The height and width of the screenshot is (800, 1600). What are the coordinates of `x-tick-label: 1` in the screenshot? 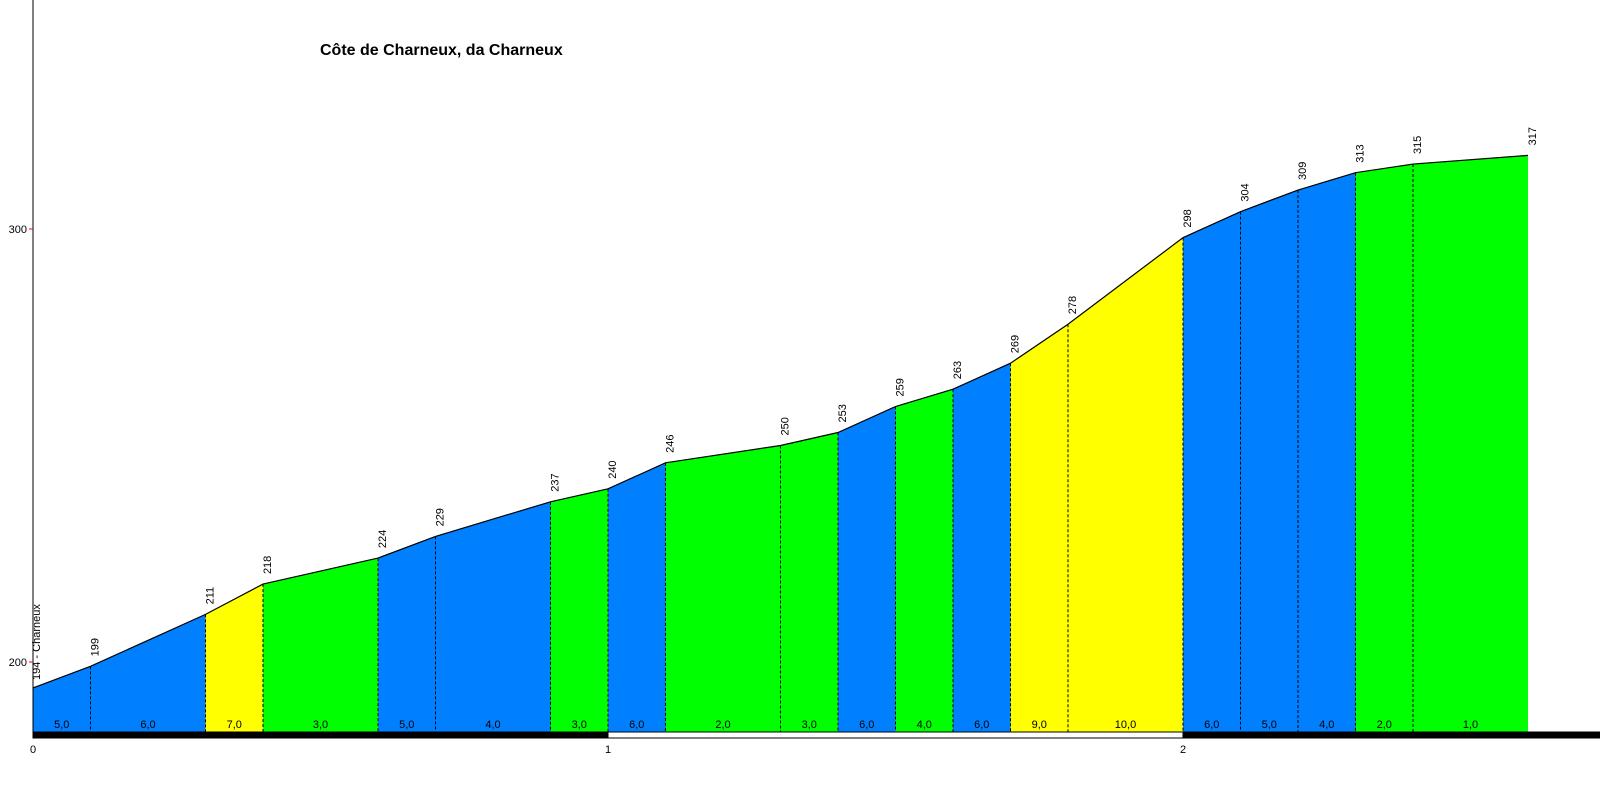 It's located at (608, 750).